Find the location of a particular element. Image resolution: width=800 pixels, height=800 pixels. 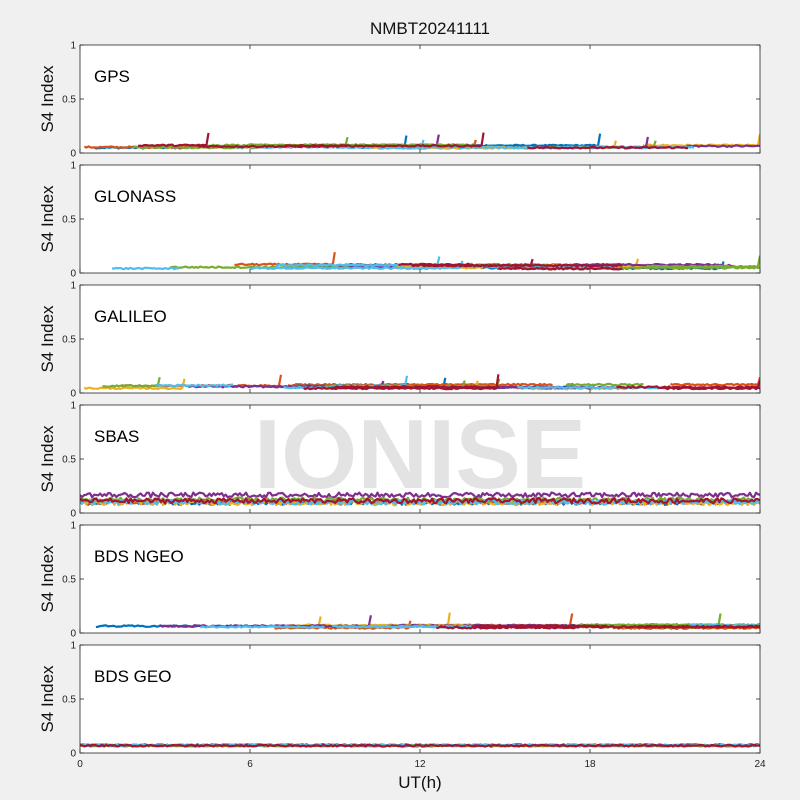

panel-bds-ngeo: 0 0.5 1 BDS NGEO S4 Index is located at coordinates (399, 580).